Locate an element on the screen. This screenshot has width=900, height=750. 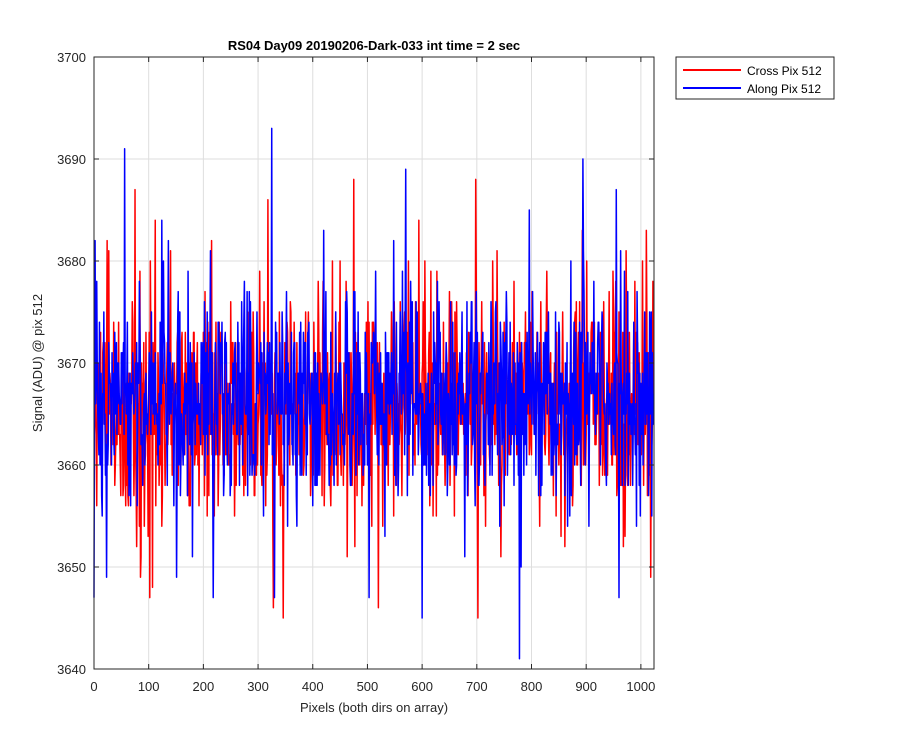
y-tick-label: 3640 is located at coordinates (71, 669).